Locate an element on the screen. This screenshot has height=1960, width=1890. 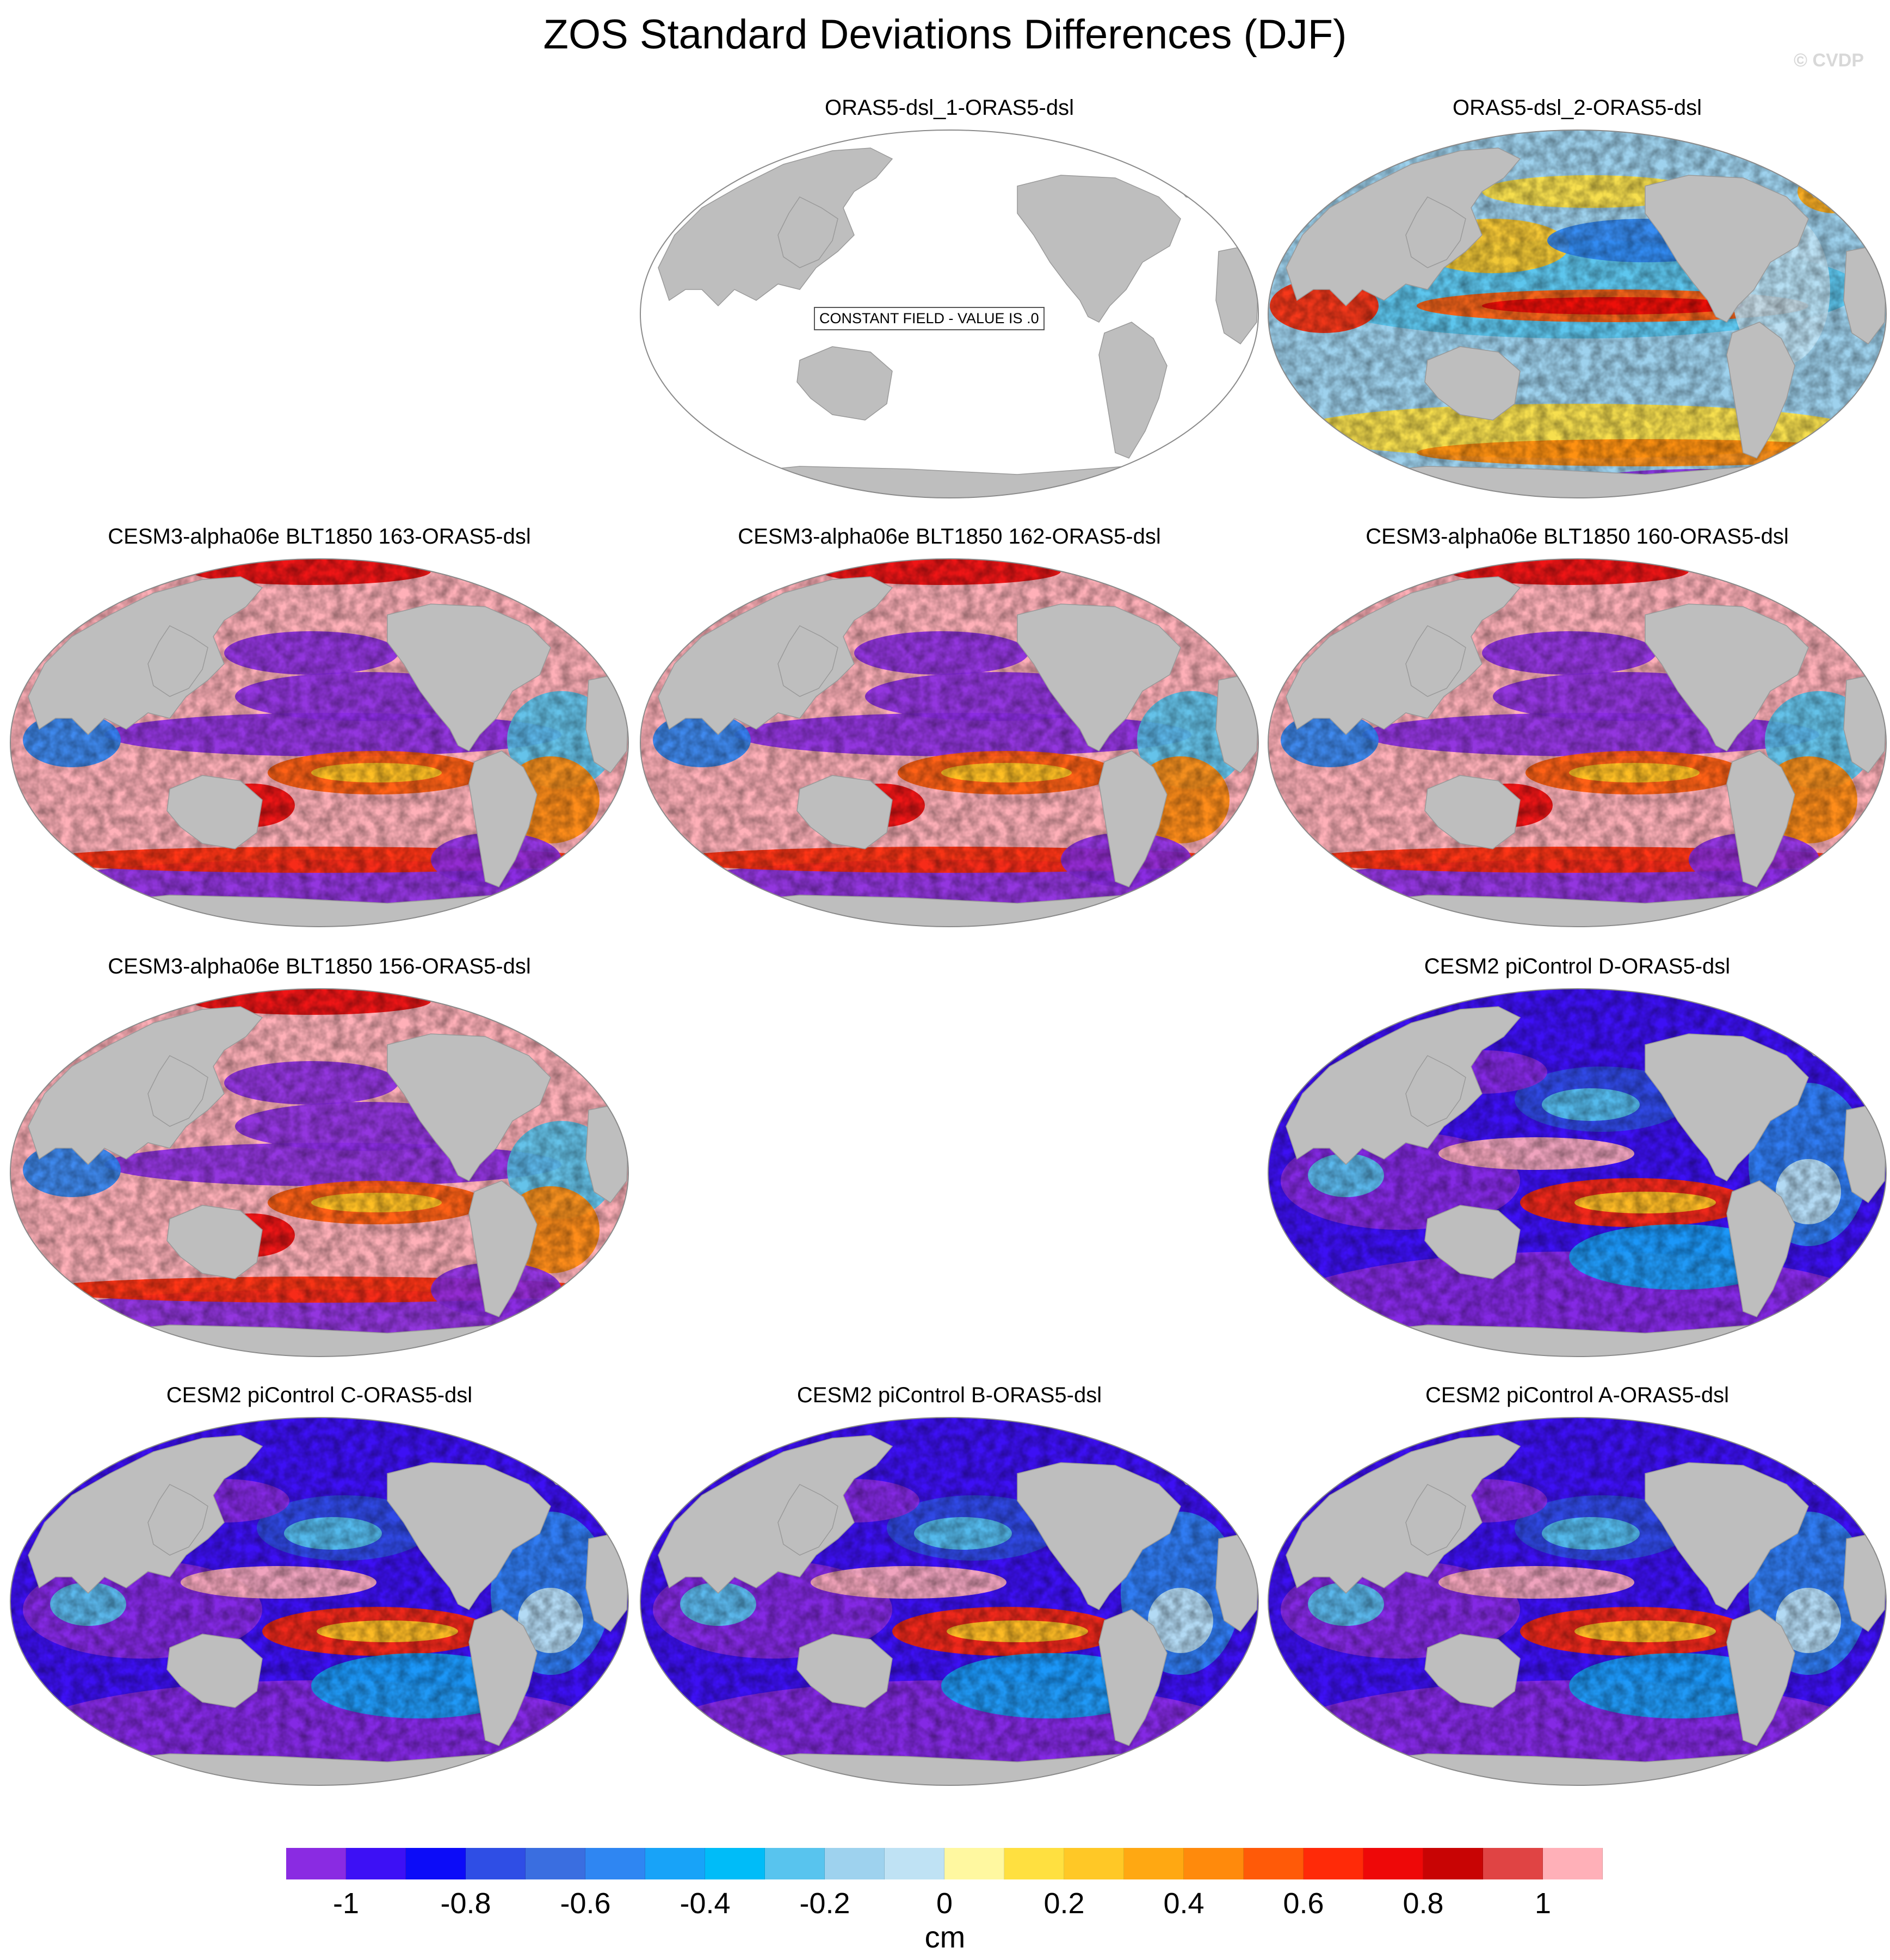
colorbar-tick-label: -0.8 is located at coordinates (466, 1903).